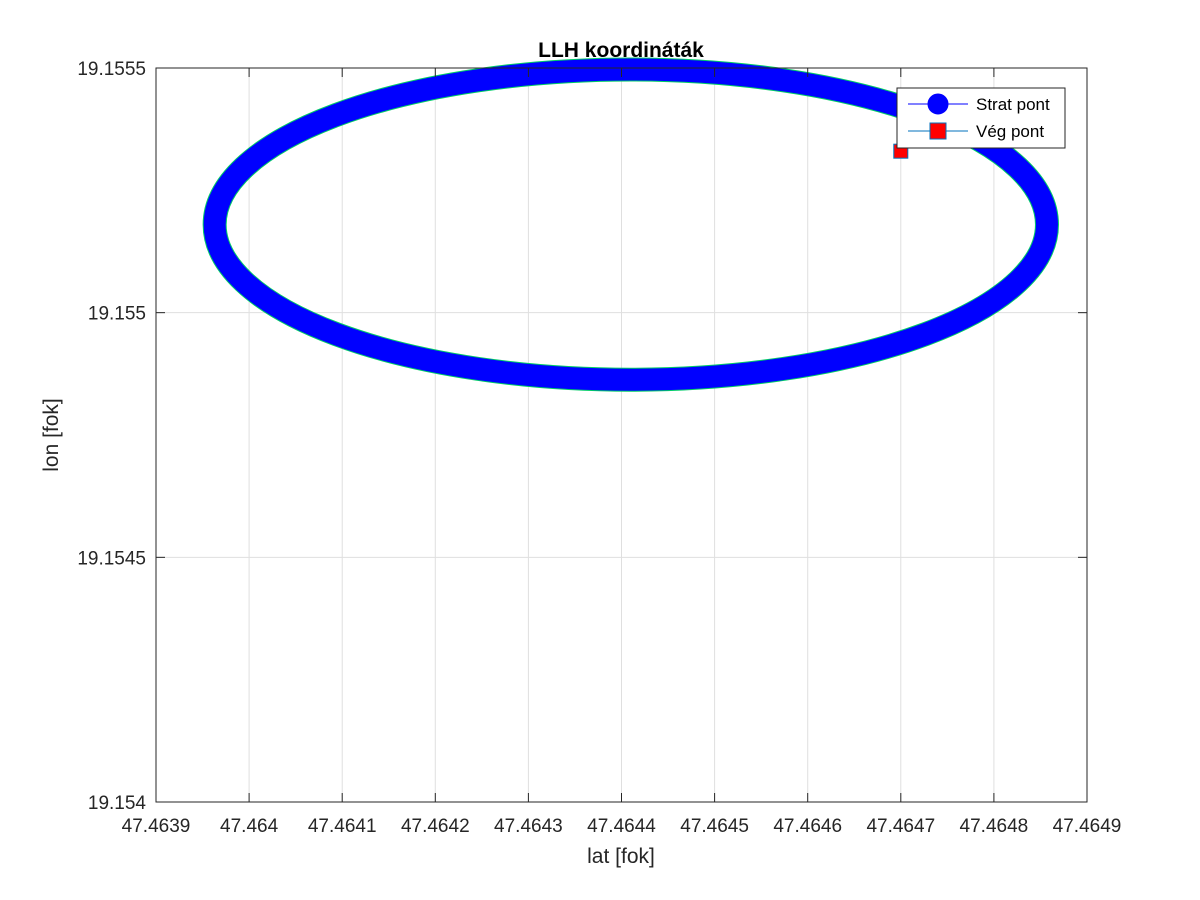 Image resolution: width=1200 pixels, height=900 pixels. Describe the element at coordinates (51, 435) in the screenshot. I see `y-axis-label: lon [fok]` at that location.